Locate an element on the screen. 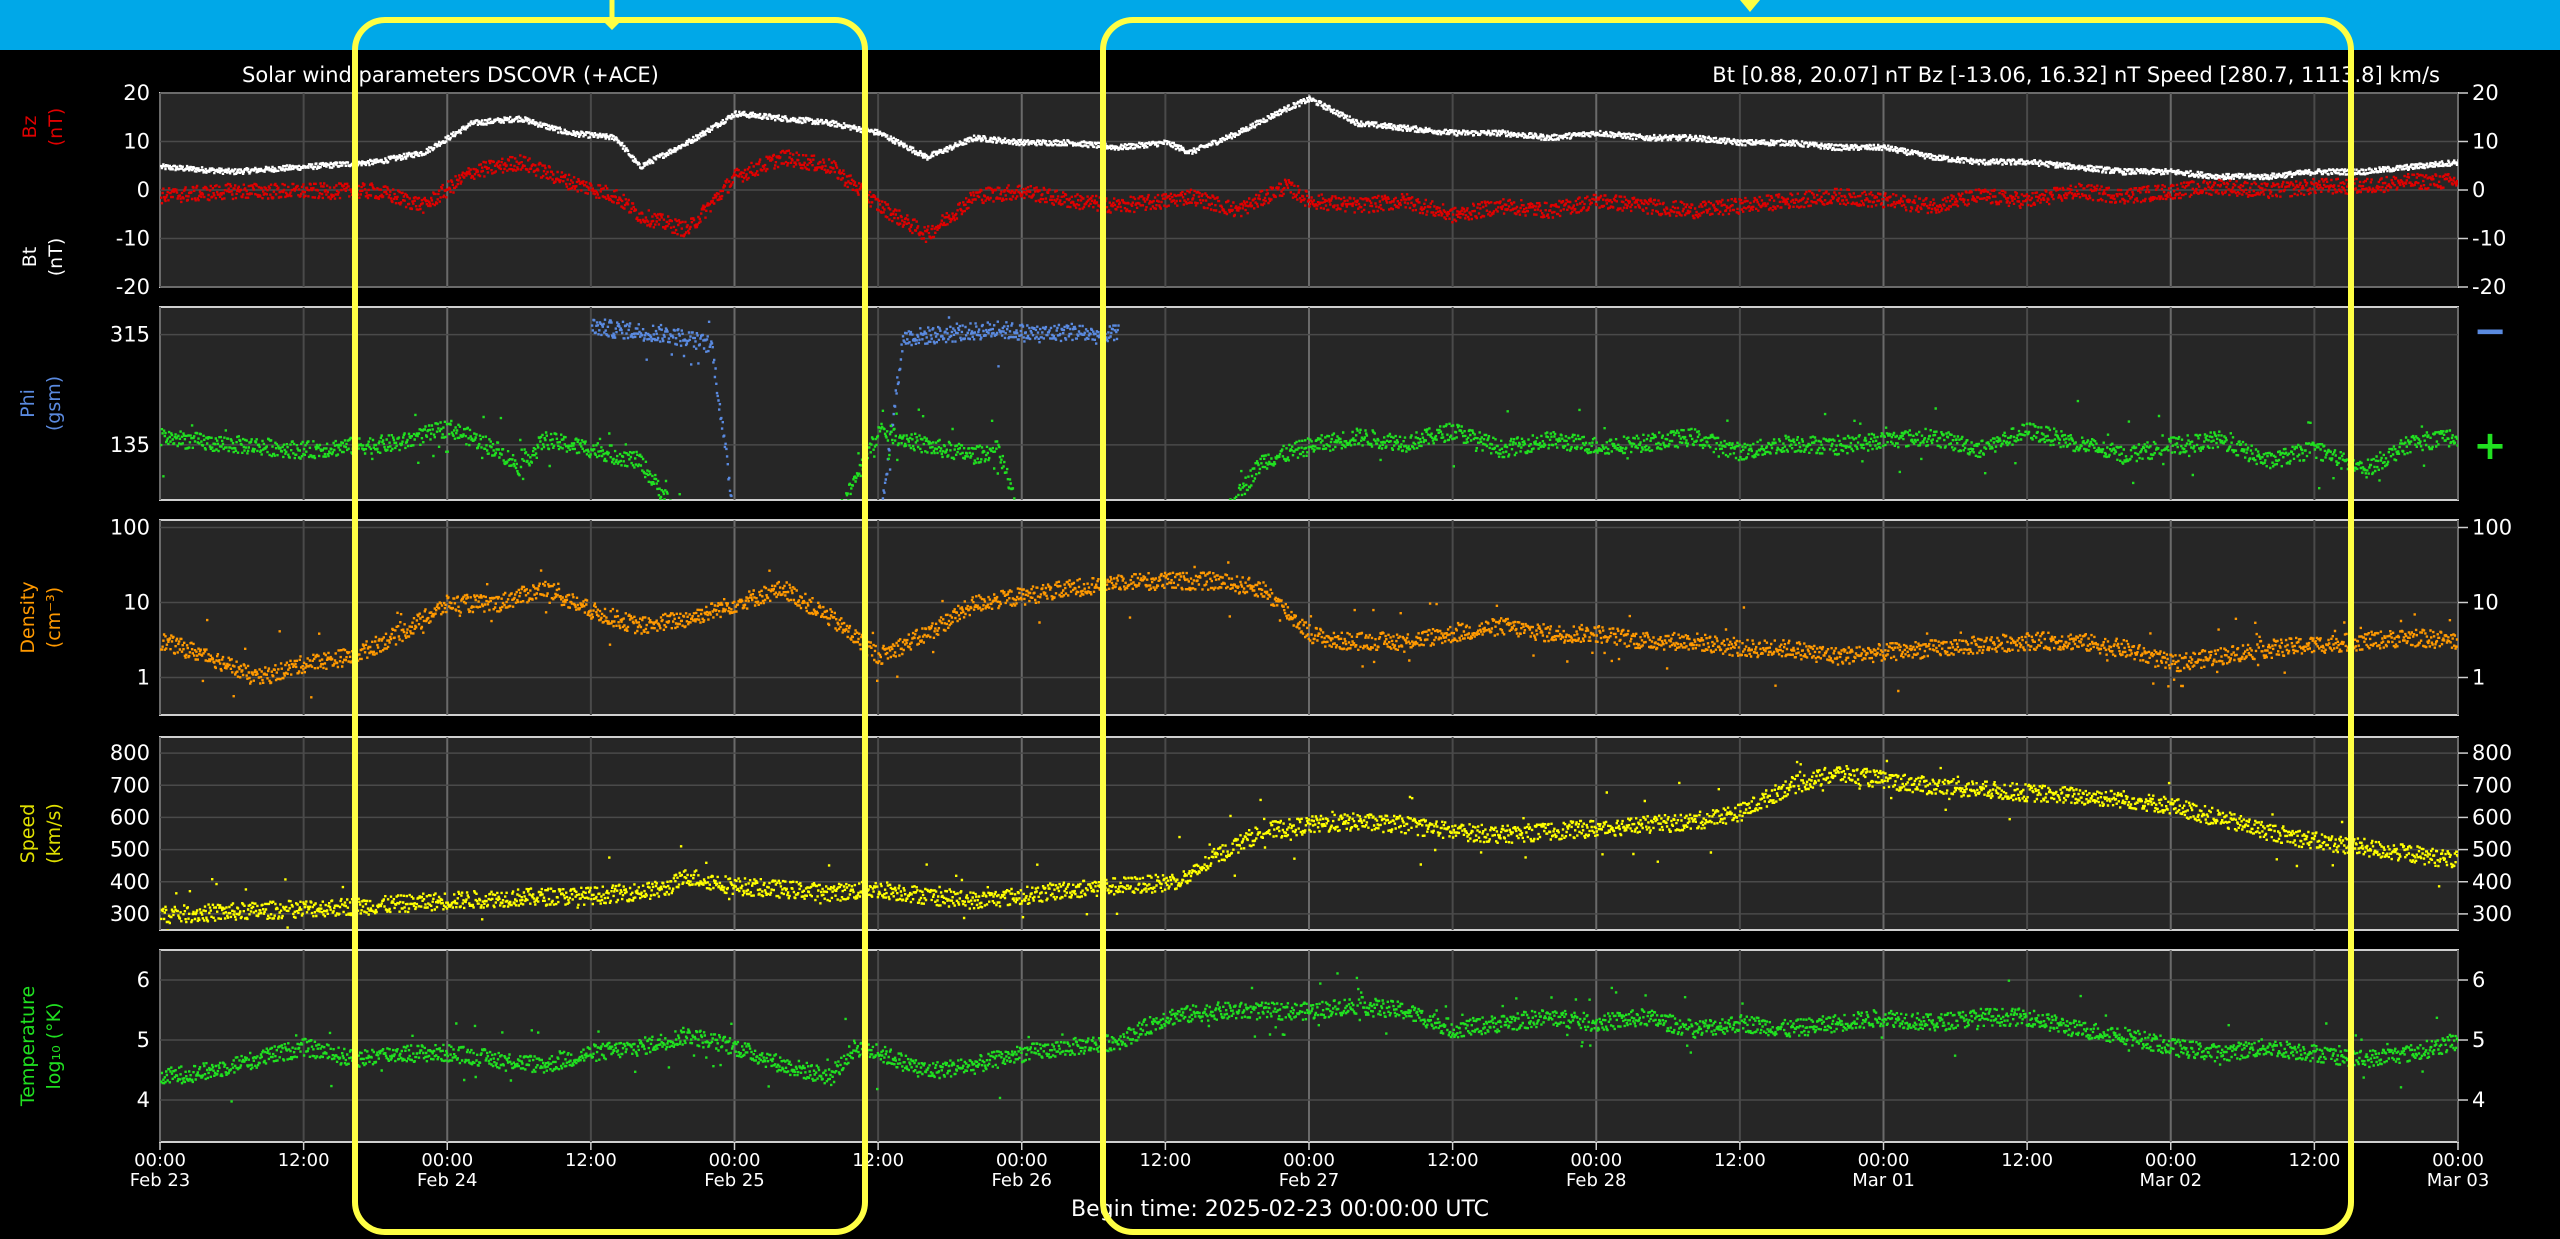 This screenshot has width=2560, height=1239. panel-mag-ytick-left: -10 is located at coordinates (133, 239).